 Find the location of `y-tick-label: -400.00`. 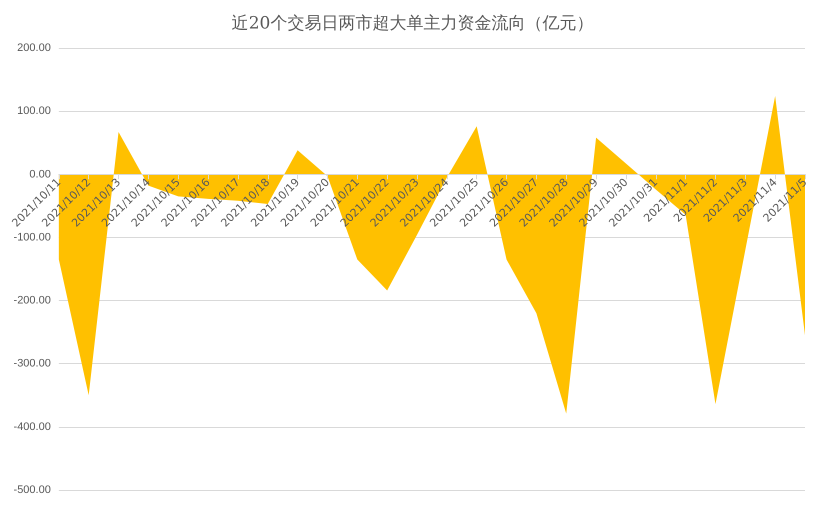

y-tick-label: -400.00 is located at coordinates (32, 426).